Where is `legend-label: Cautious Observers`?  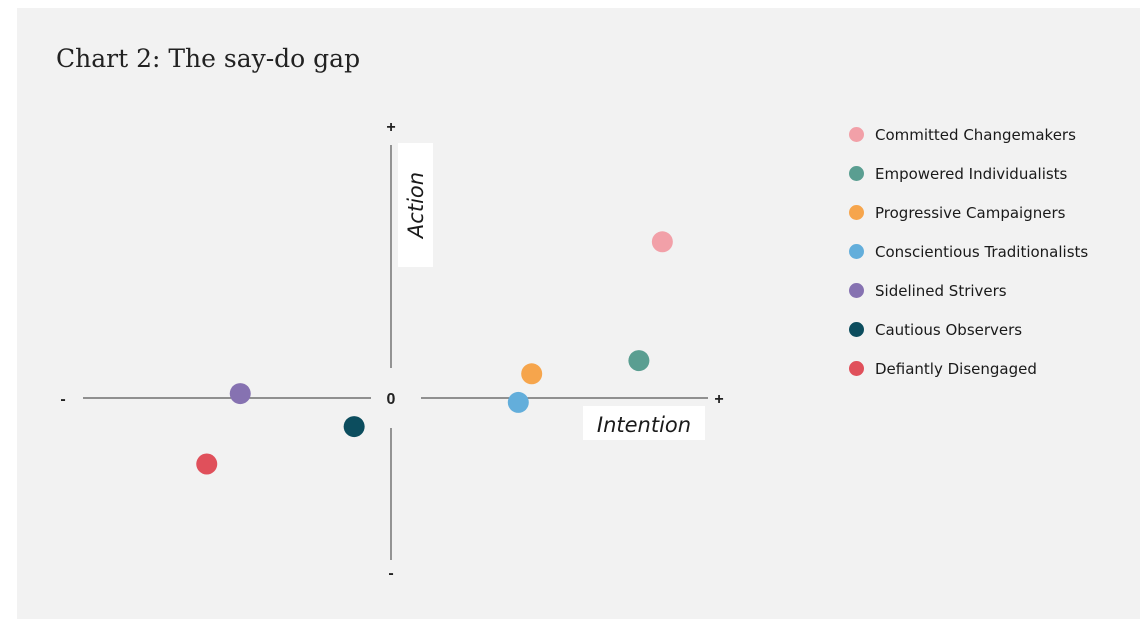
legend-label: Cautious Observers is located at coordinates (949, 329).